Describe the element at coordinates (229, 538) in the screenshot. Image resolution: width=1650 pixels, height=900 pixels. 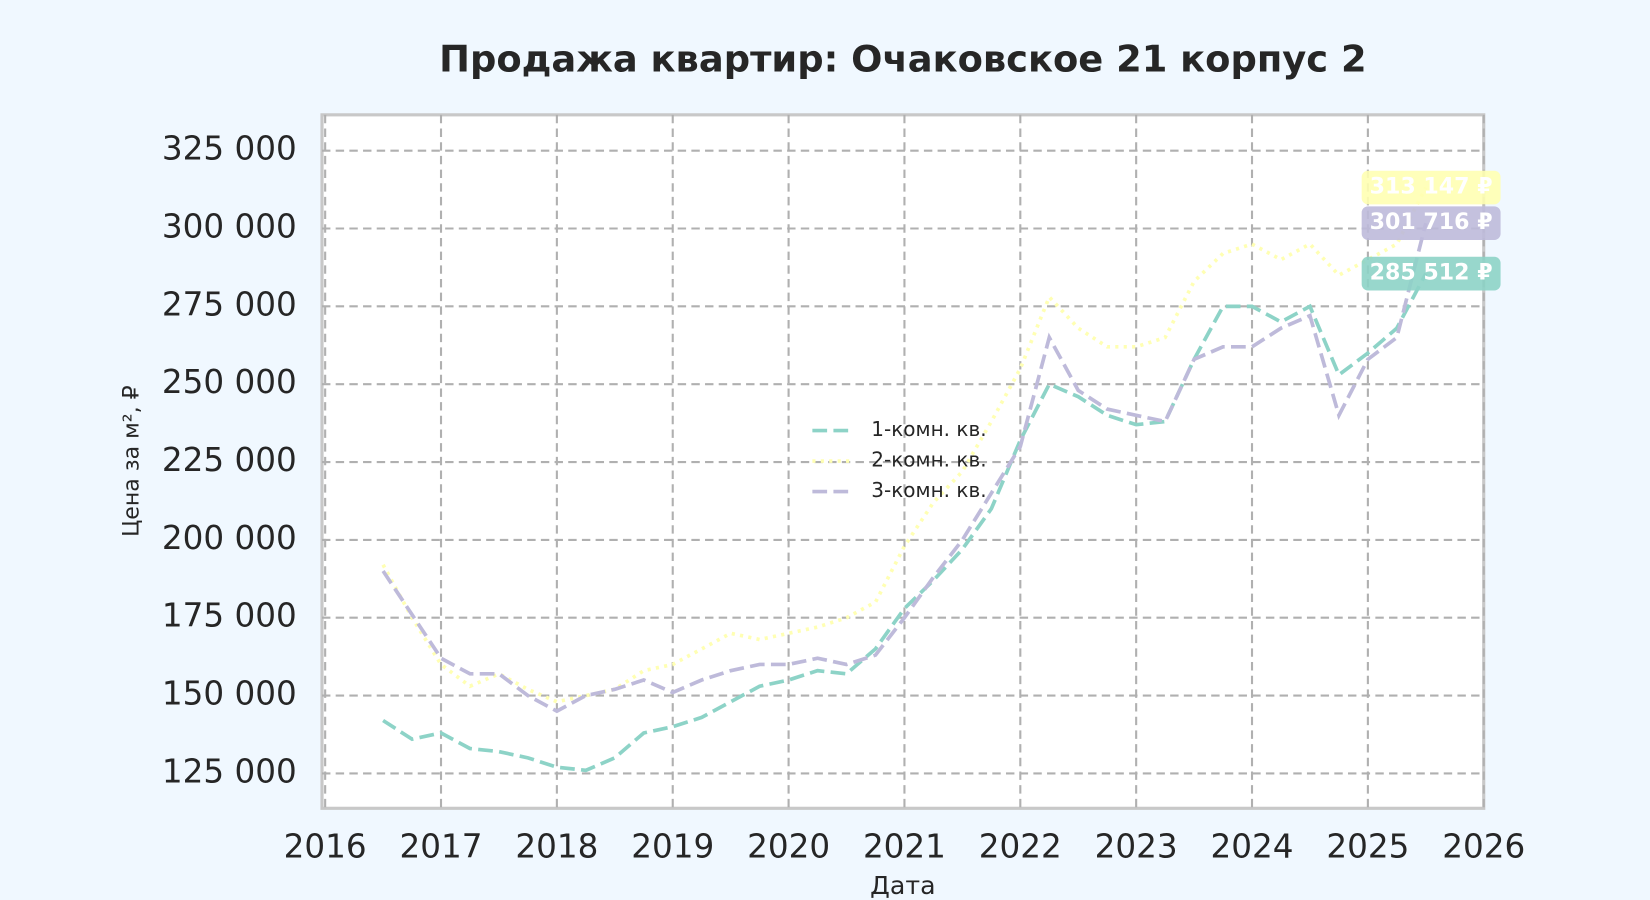
I see `y-tick-label: 200 000` at that location.